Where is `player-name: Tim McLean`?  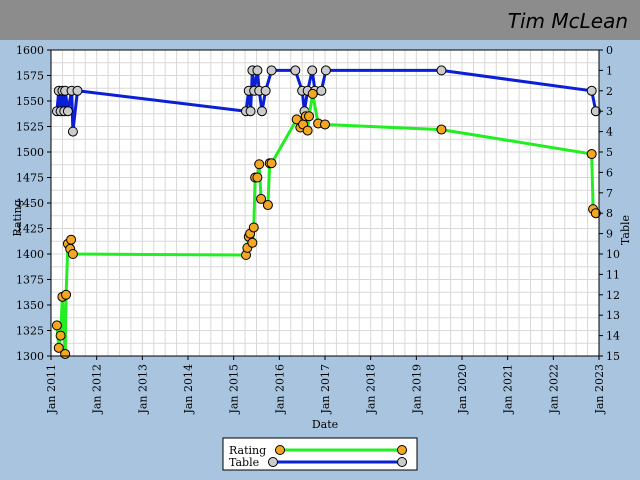
player-name: Tim McLean is located at coordinates (568, 21).